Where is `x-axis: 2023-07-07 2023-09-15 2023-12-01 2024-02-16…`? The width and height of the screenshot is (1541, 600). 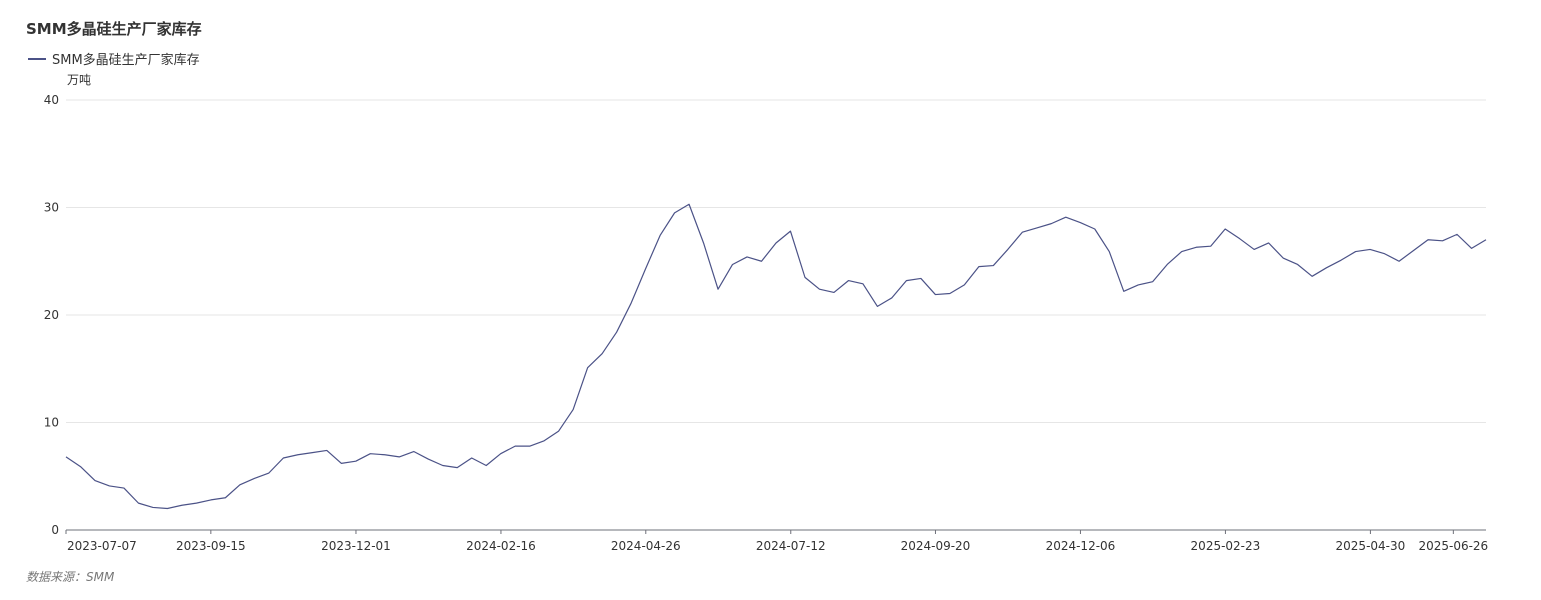 x-axis: 2023-07-07 2023-09-15 2023-12-01 2024-02-16… is located at coordinates (776, 541).